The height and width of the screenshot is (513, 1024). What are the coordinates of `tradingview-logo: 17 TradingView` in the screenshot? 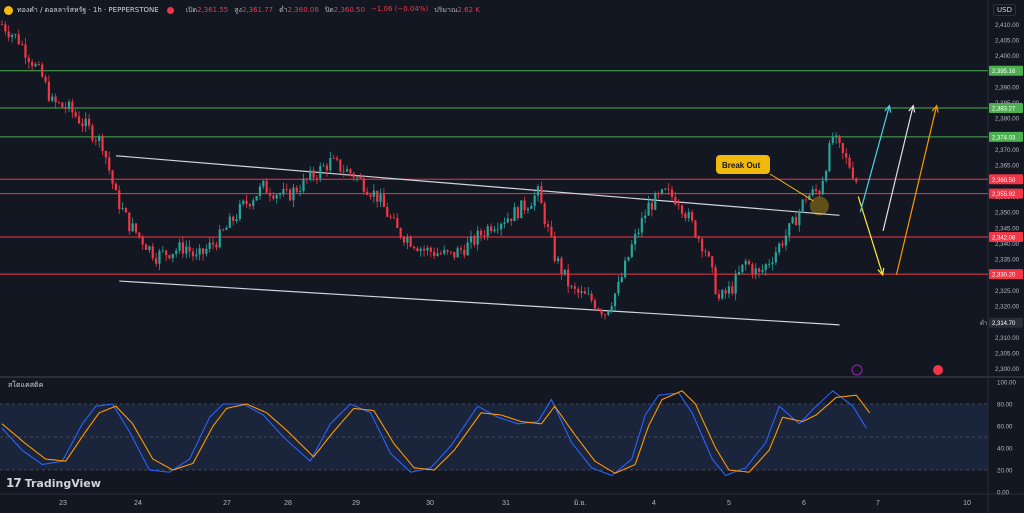 It's located at (53, 483).